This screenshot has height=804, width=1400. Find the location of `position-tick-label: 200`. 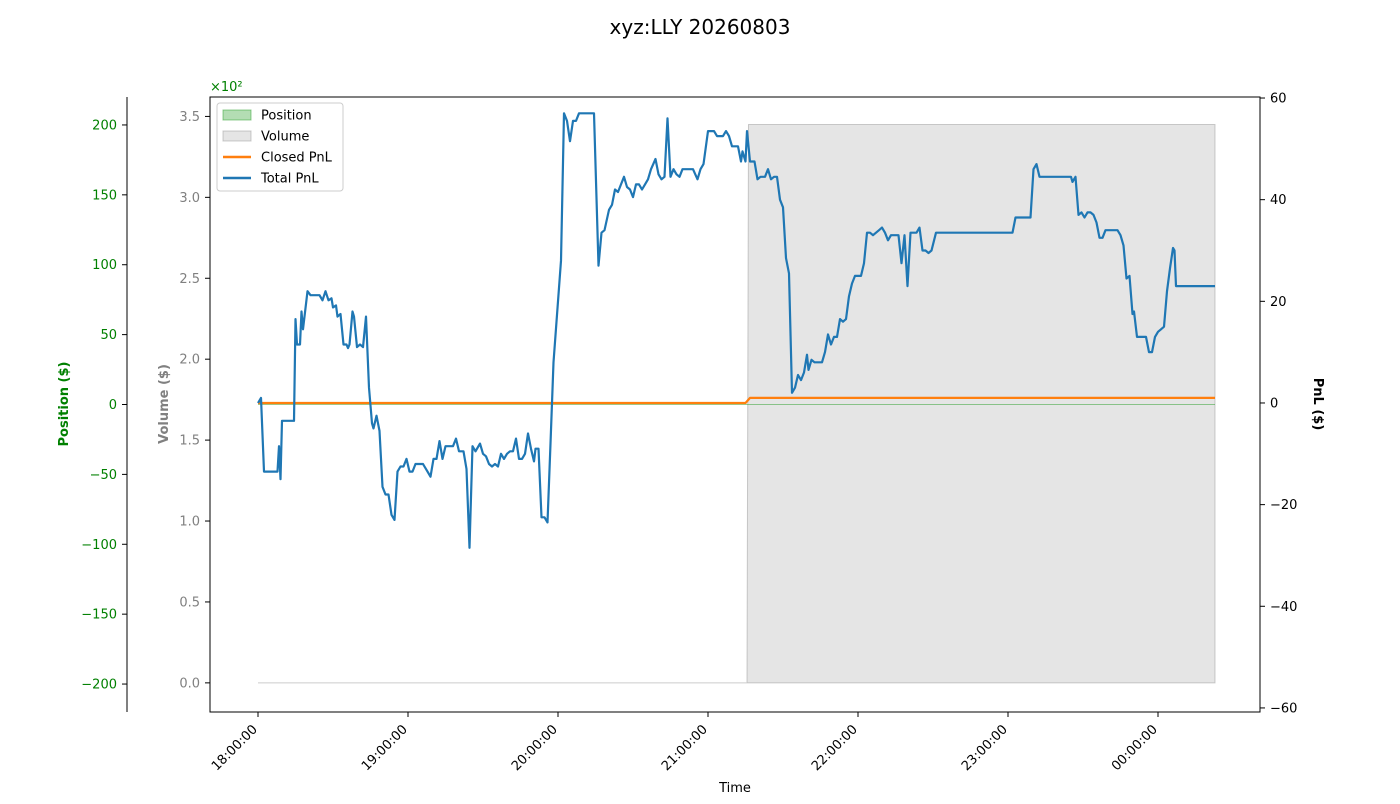

position-tick-label: 200 is located at coordinates (104, 125).